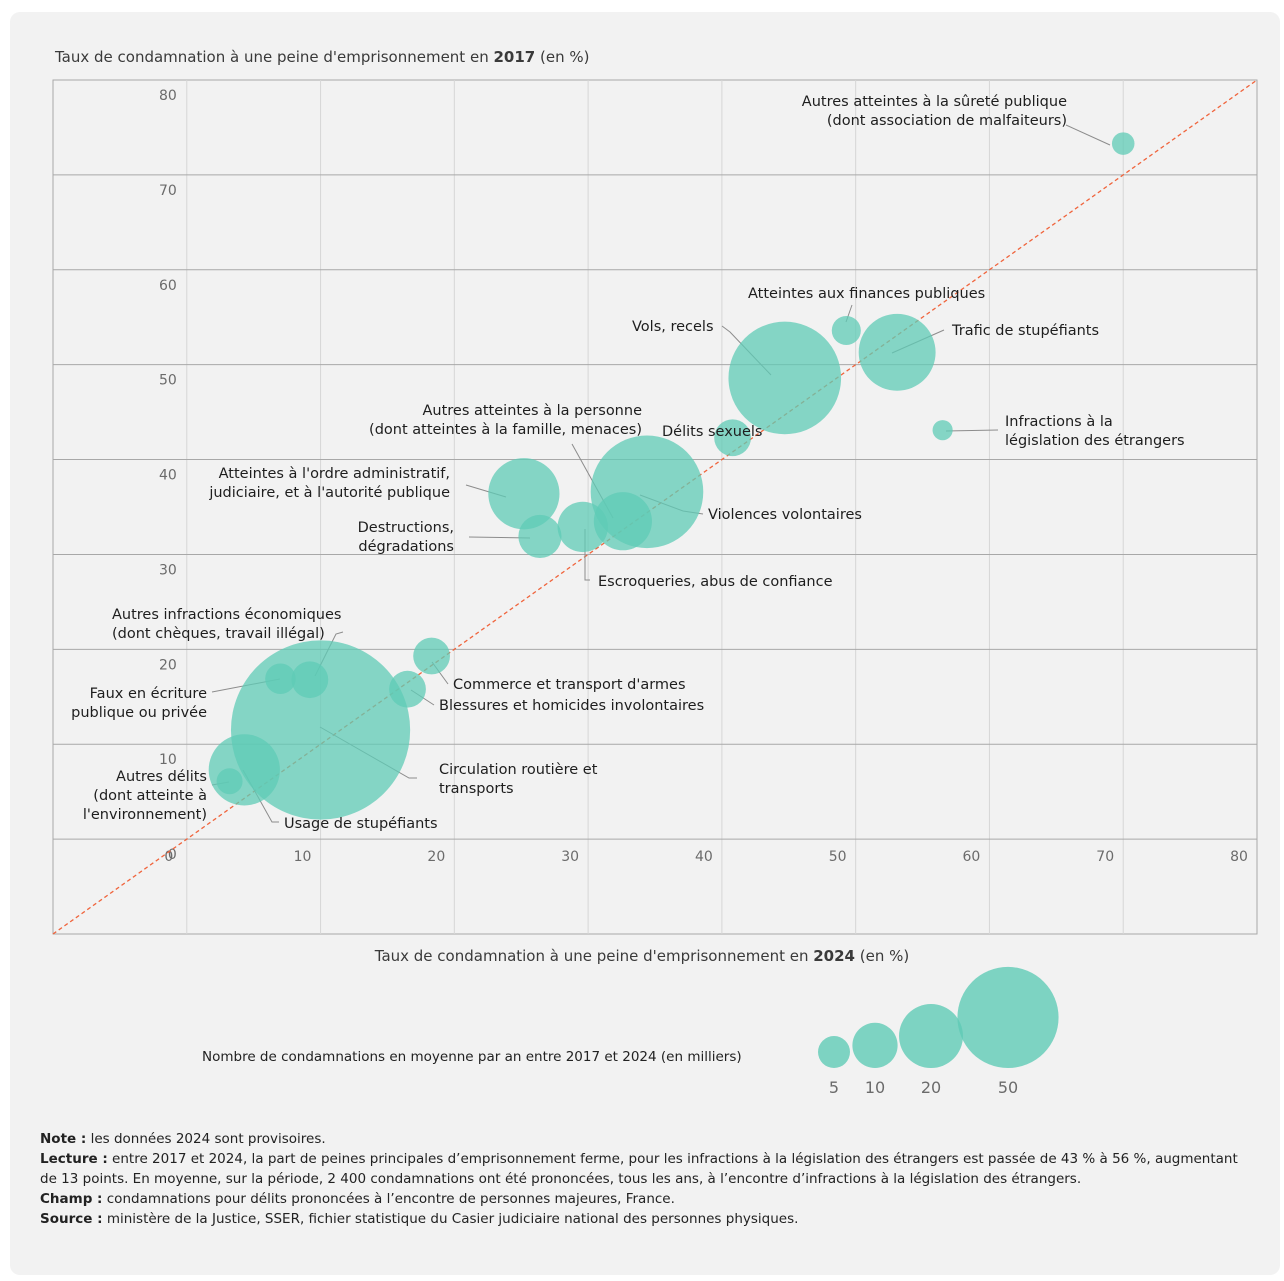  Describe the element at coordinates (518, 779) in the screenshot. I see `bubble-label: Circulation routière et transports` at that location.